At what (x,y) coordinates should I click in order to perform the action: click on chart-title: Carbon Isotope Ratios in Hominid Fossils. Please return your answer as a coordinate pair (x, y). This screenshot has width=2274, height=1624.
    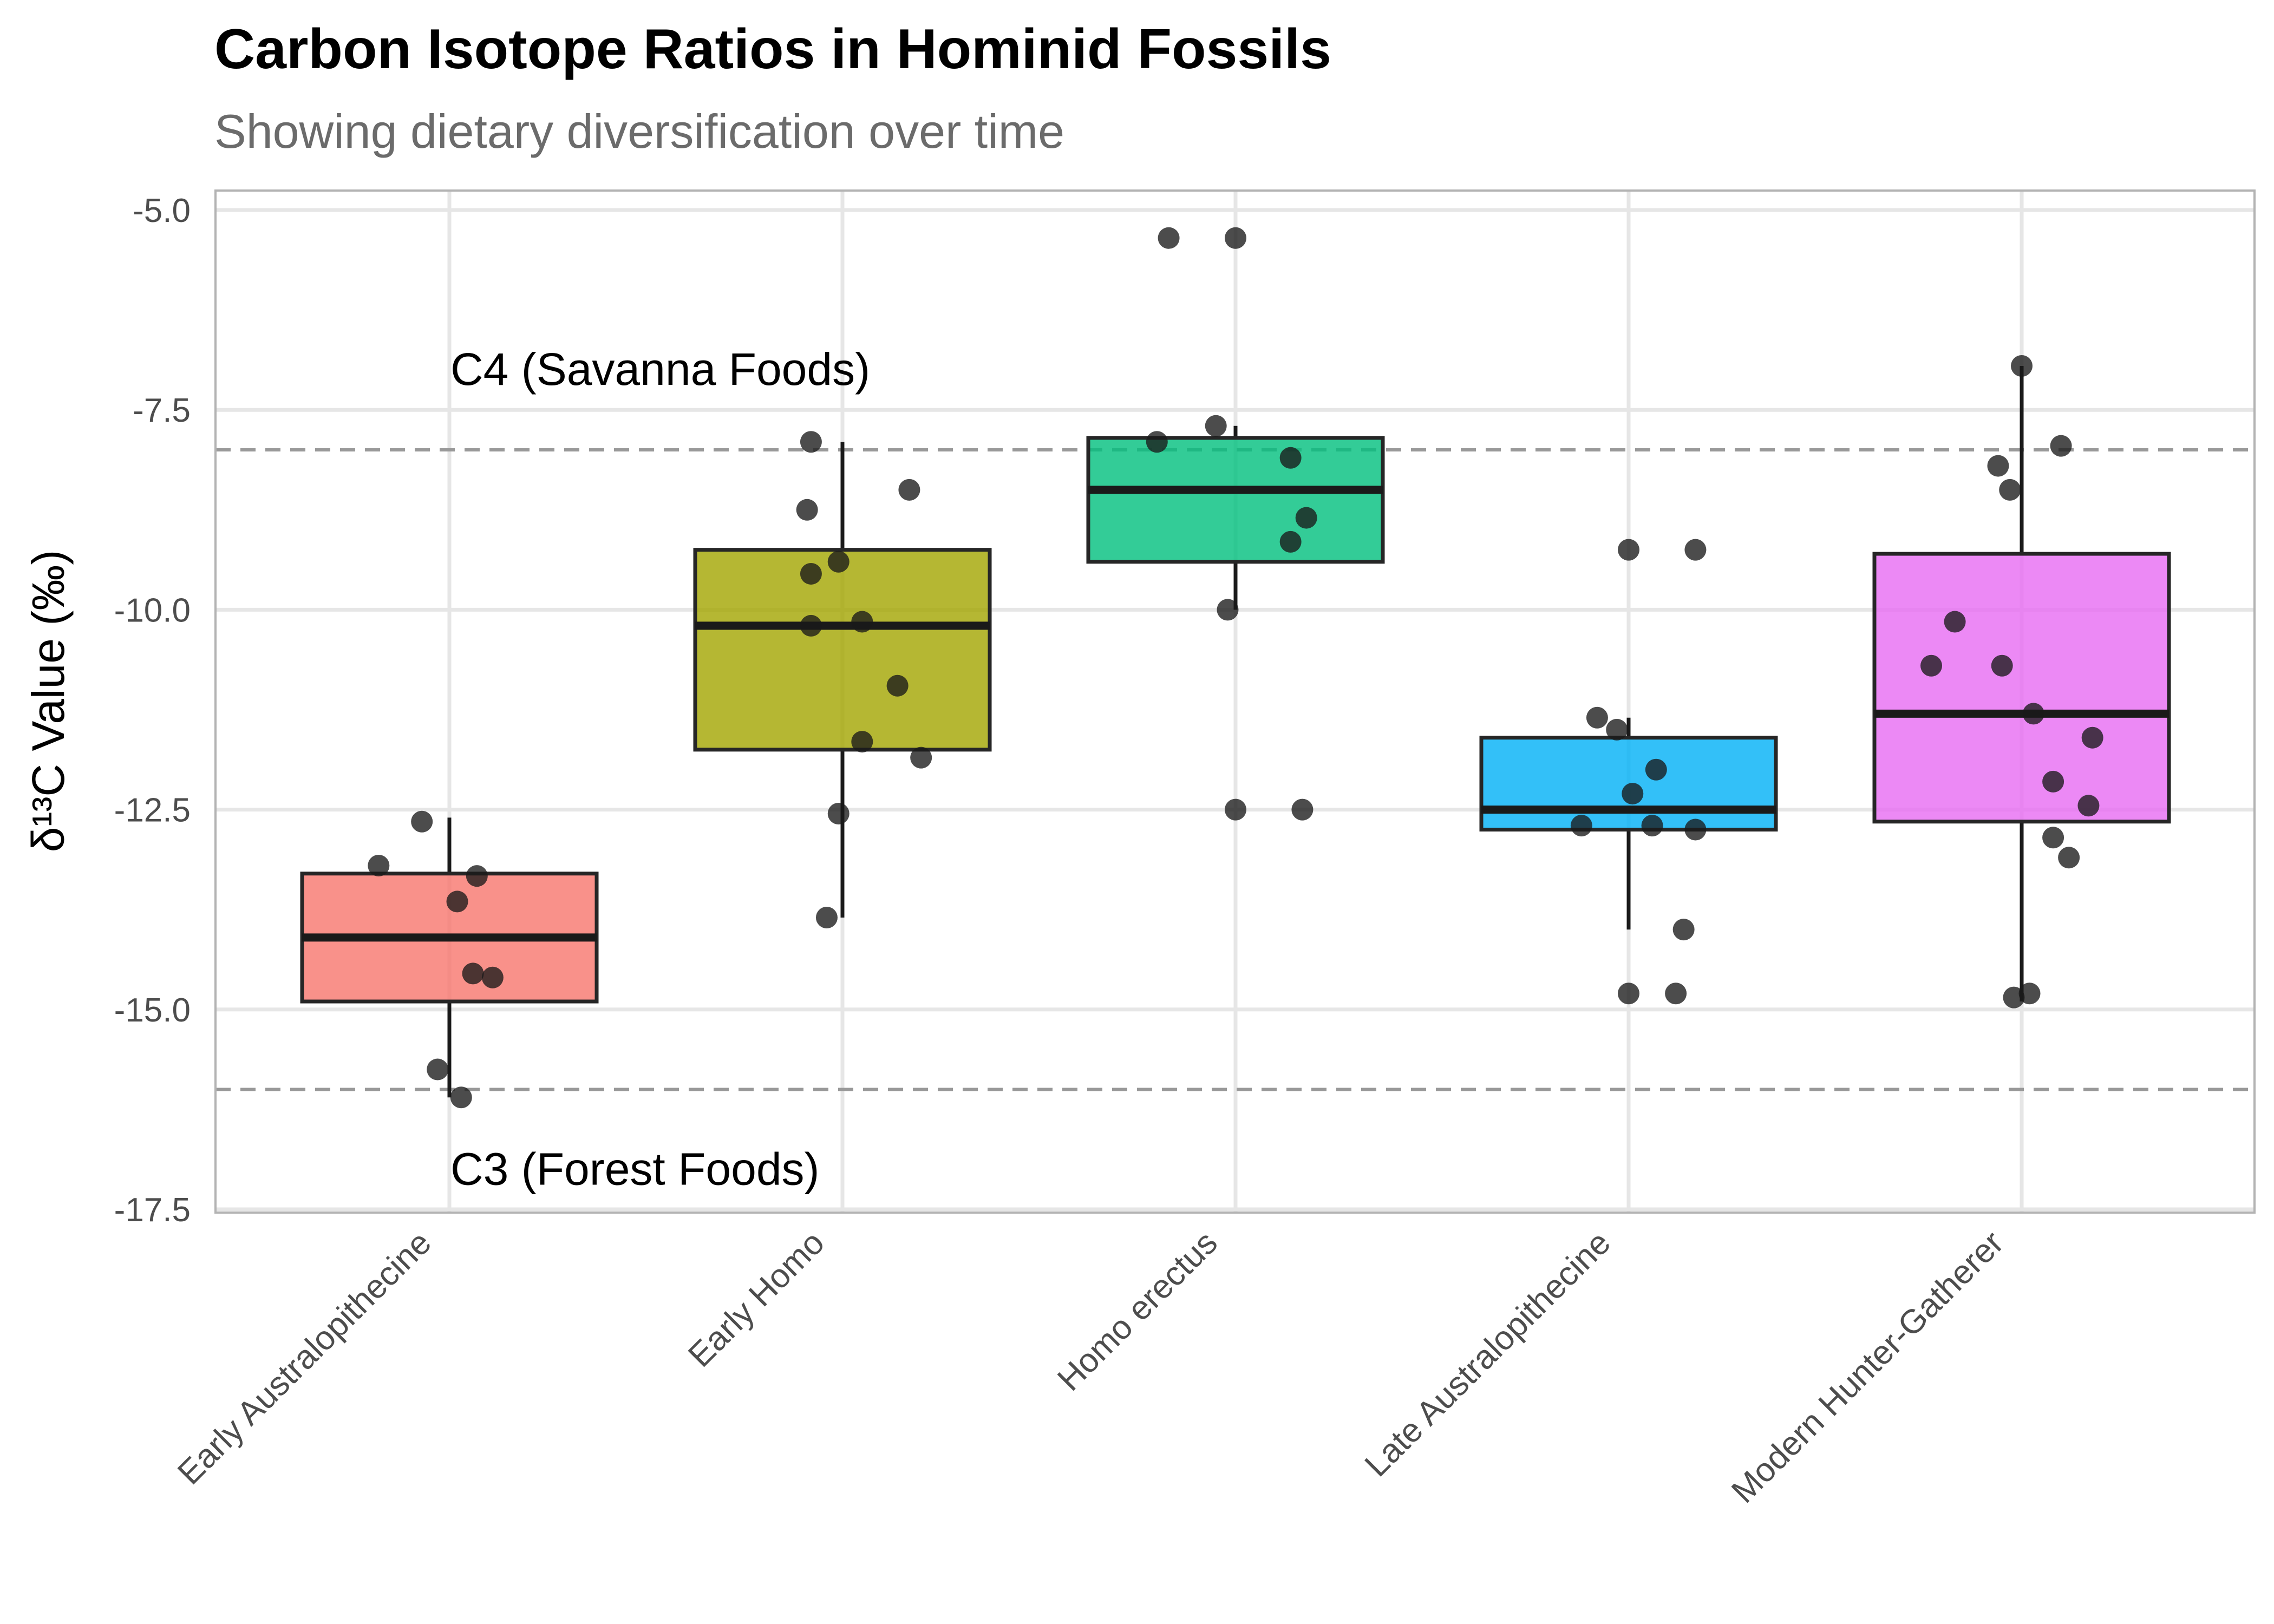
    Looking at the image, I should click on (773, 49).